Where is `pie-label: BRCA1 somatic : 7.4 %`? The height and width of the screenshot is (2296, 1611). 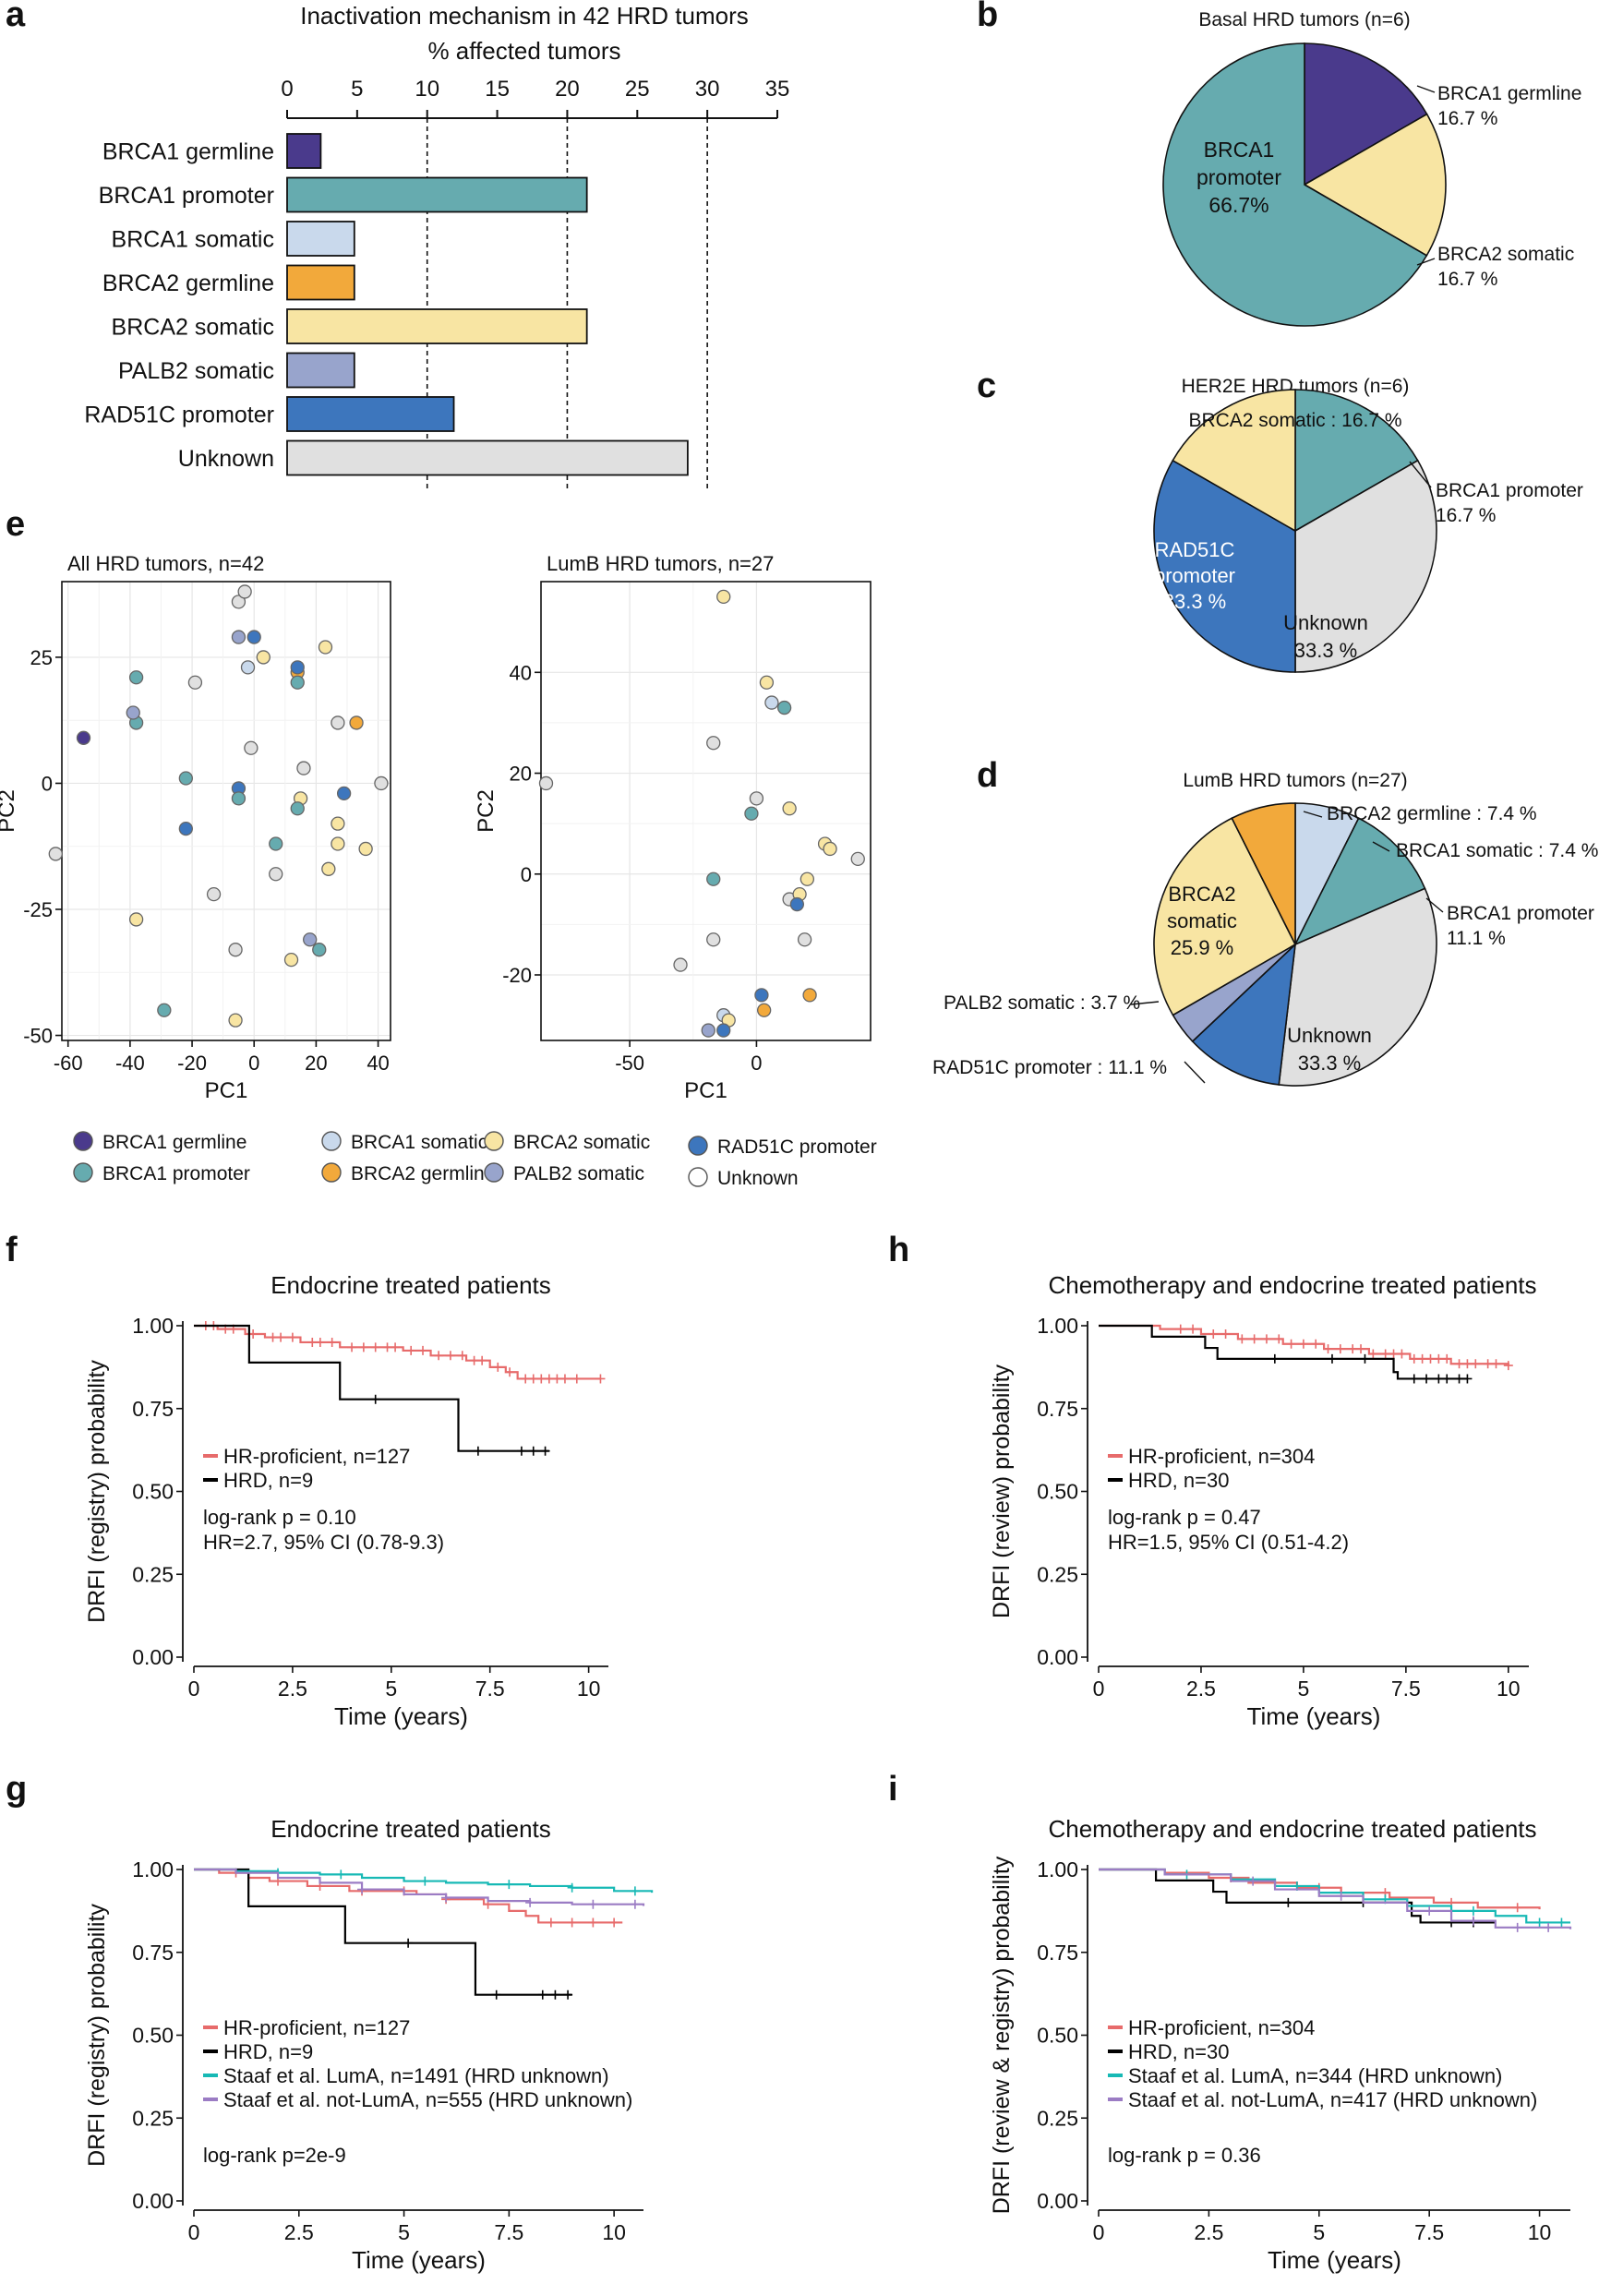
pie-label: BRCA1 somatic : 7.4 % is located at coordinates (1497, 850).